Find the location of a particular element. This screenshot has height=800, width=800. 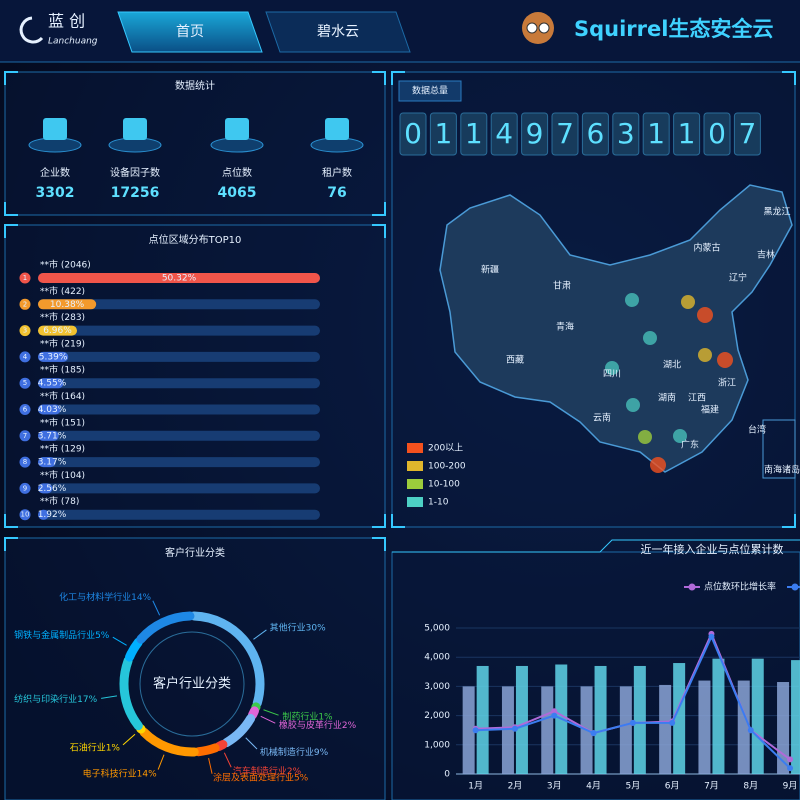

legend-marker is located at coordinates (692, 587).